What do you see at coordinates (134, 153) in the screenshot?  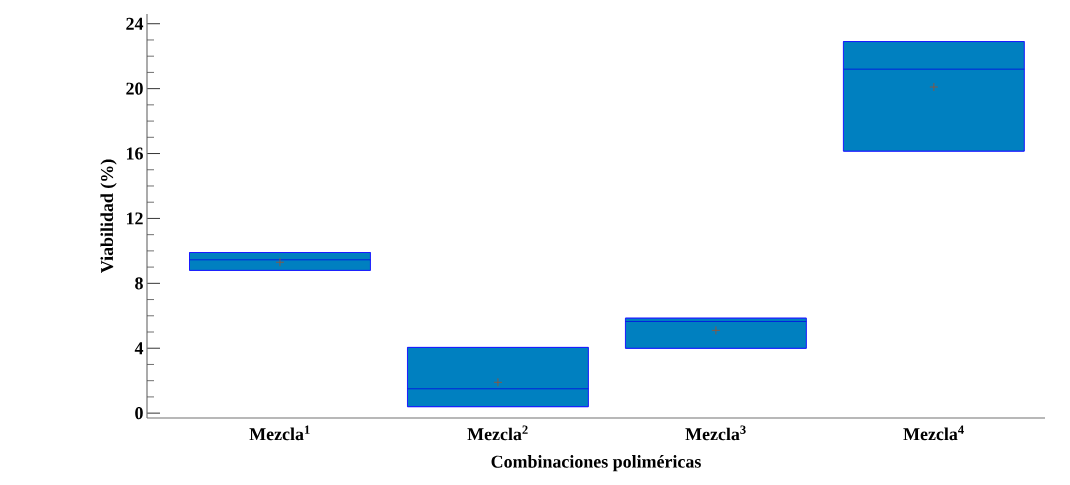 I see `y-tick-label: 16` at bounding box center [134, 153].